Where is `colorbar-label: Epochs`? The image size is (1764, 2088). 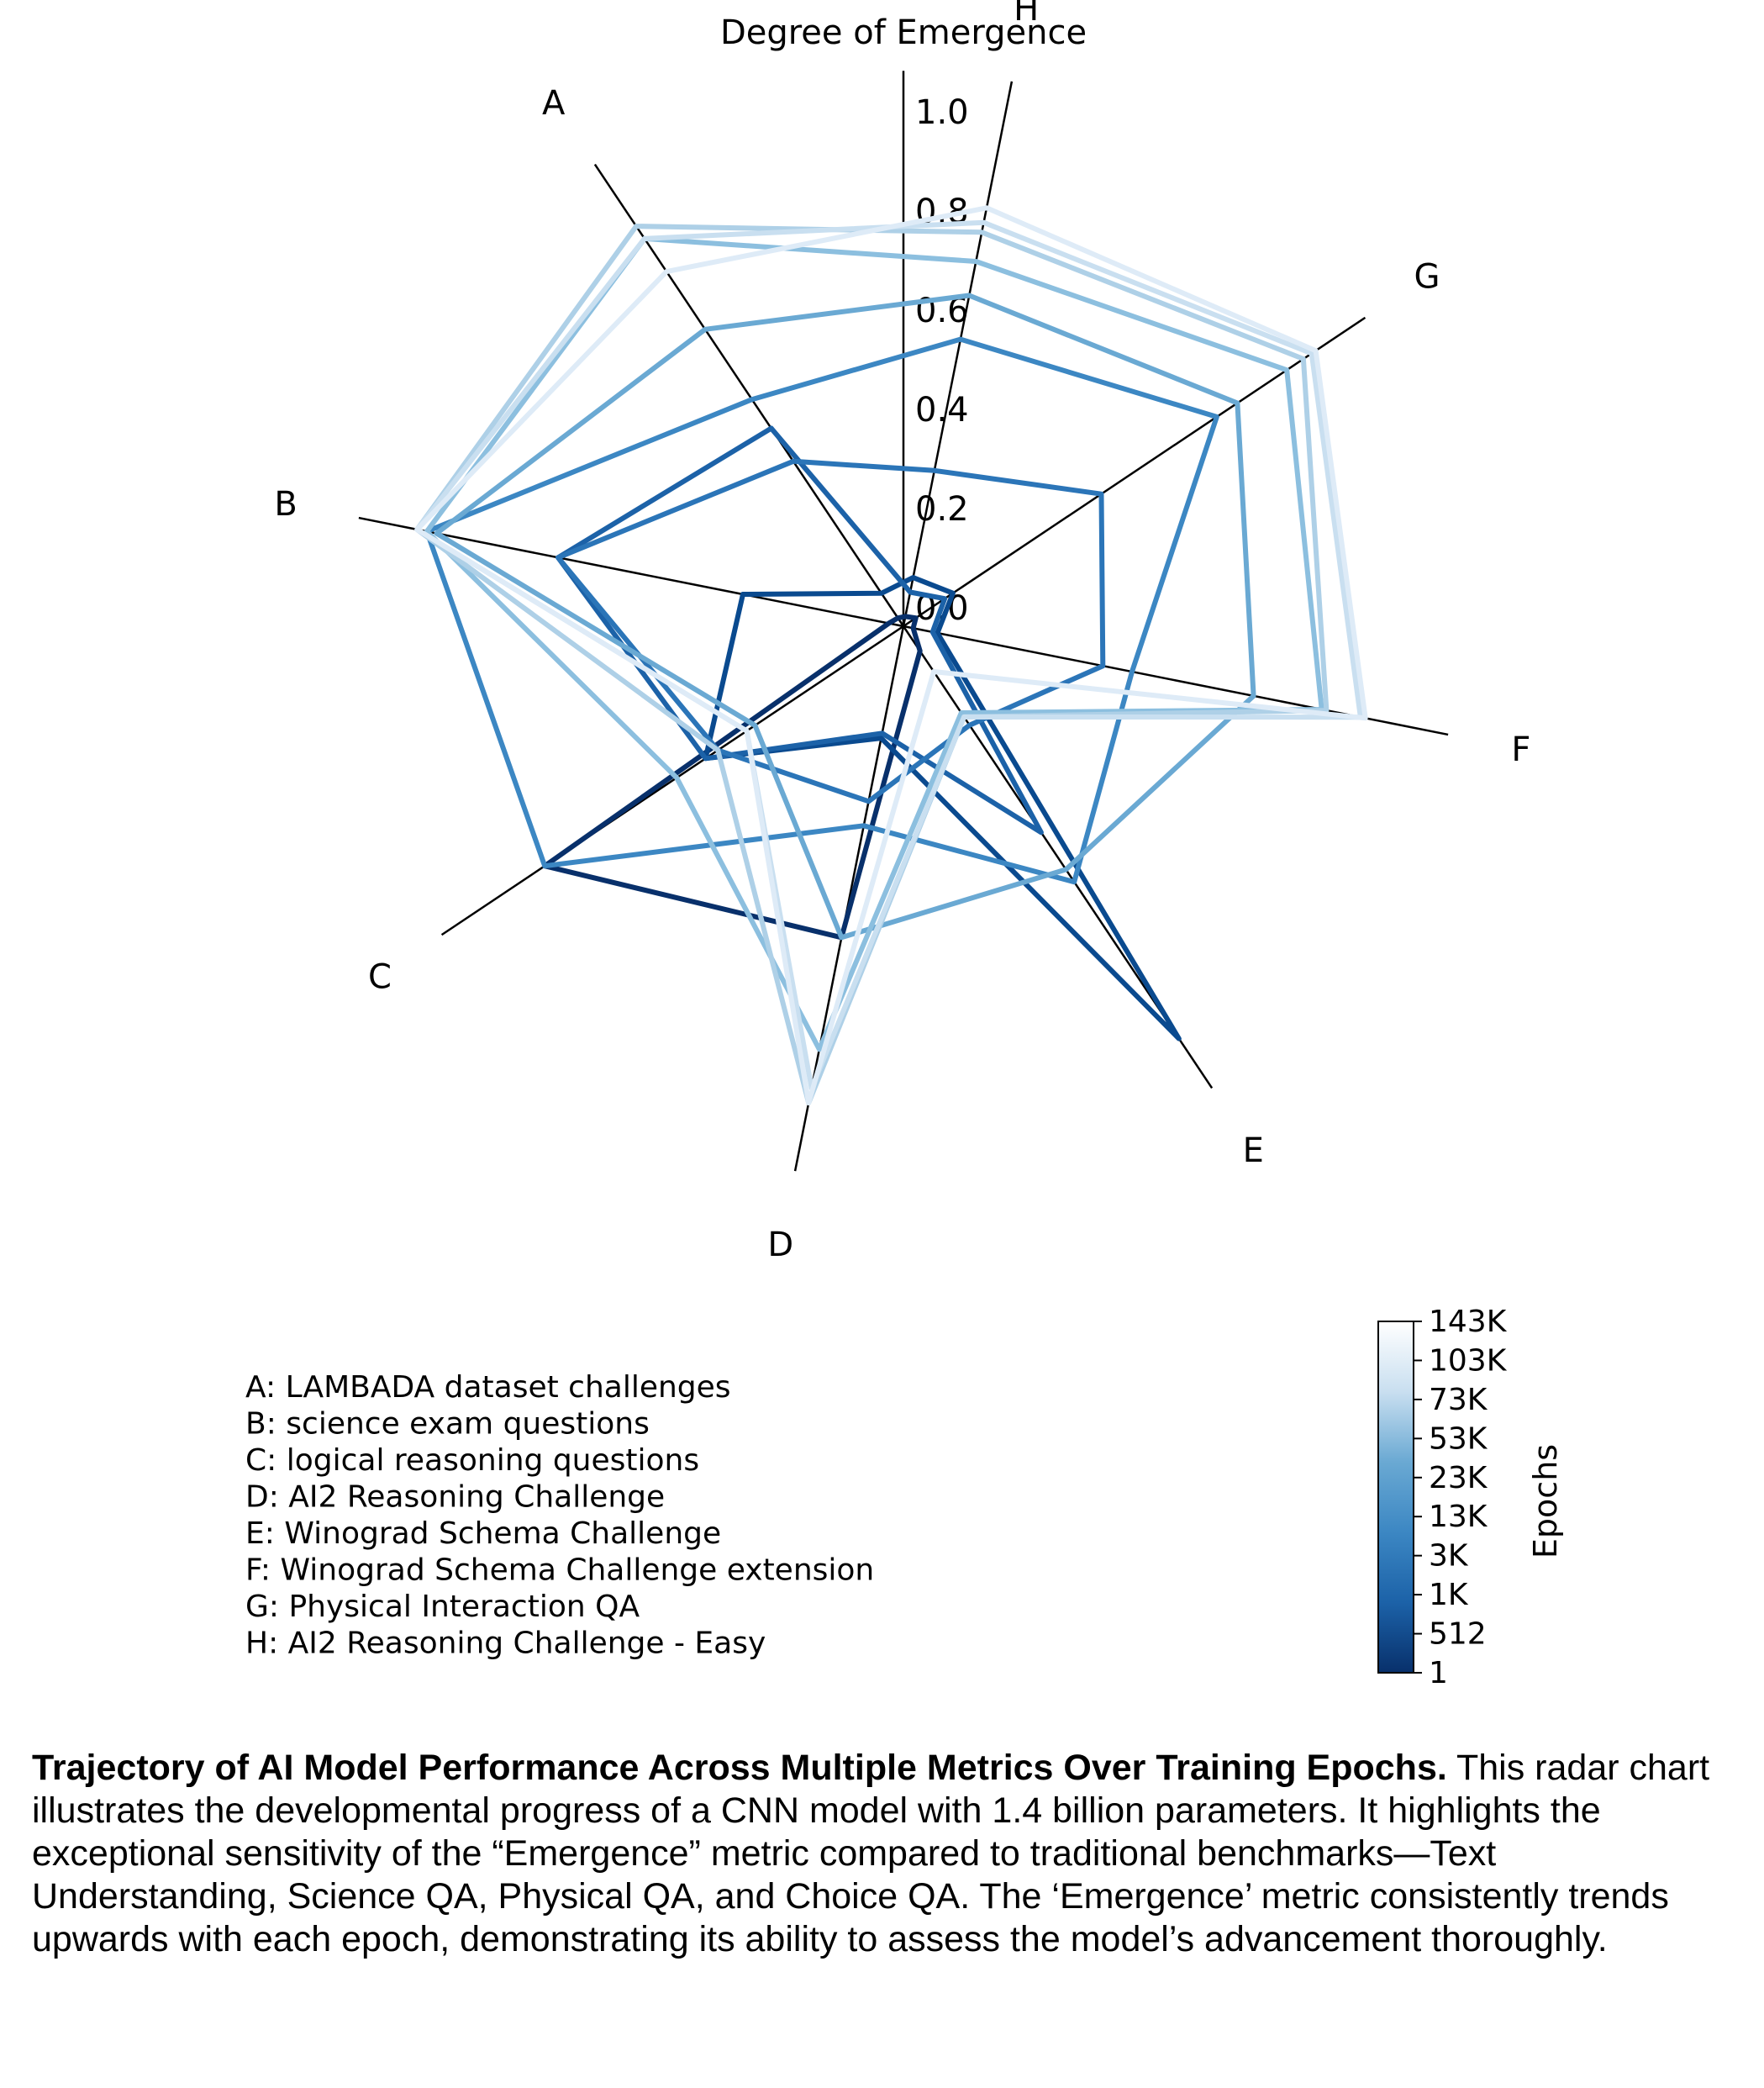 colorbar-label: Epochs is located at coordinates (1545, 1501).